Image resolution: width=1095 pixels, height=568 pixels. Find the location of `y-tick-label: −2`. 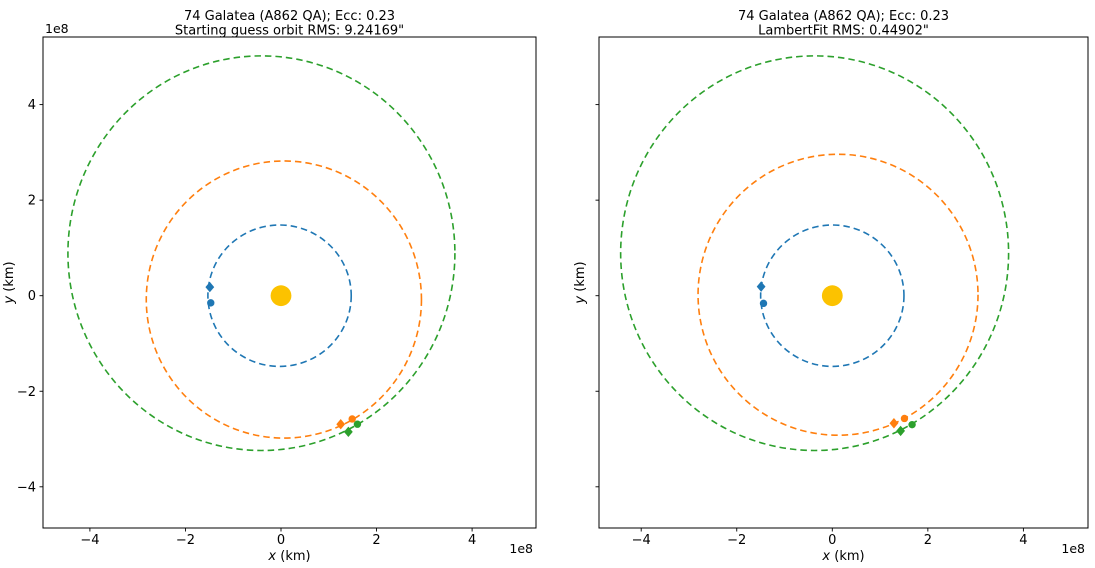

y-tick-label: −2 is located at coordinates (26, 392).